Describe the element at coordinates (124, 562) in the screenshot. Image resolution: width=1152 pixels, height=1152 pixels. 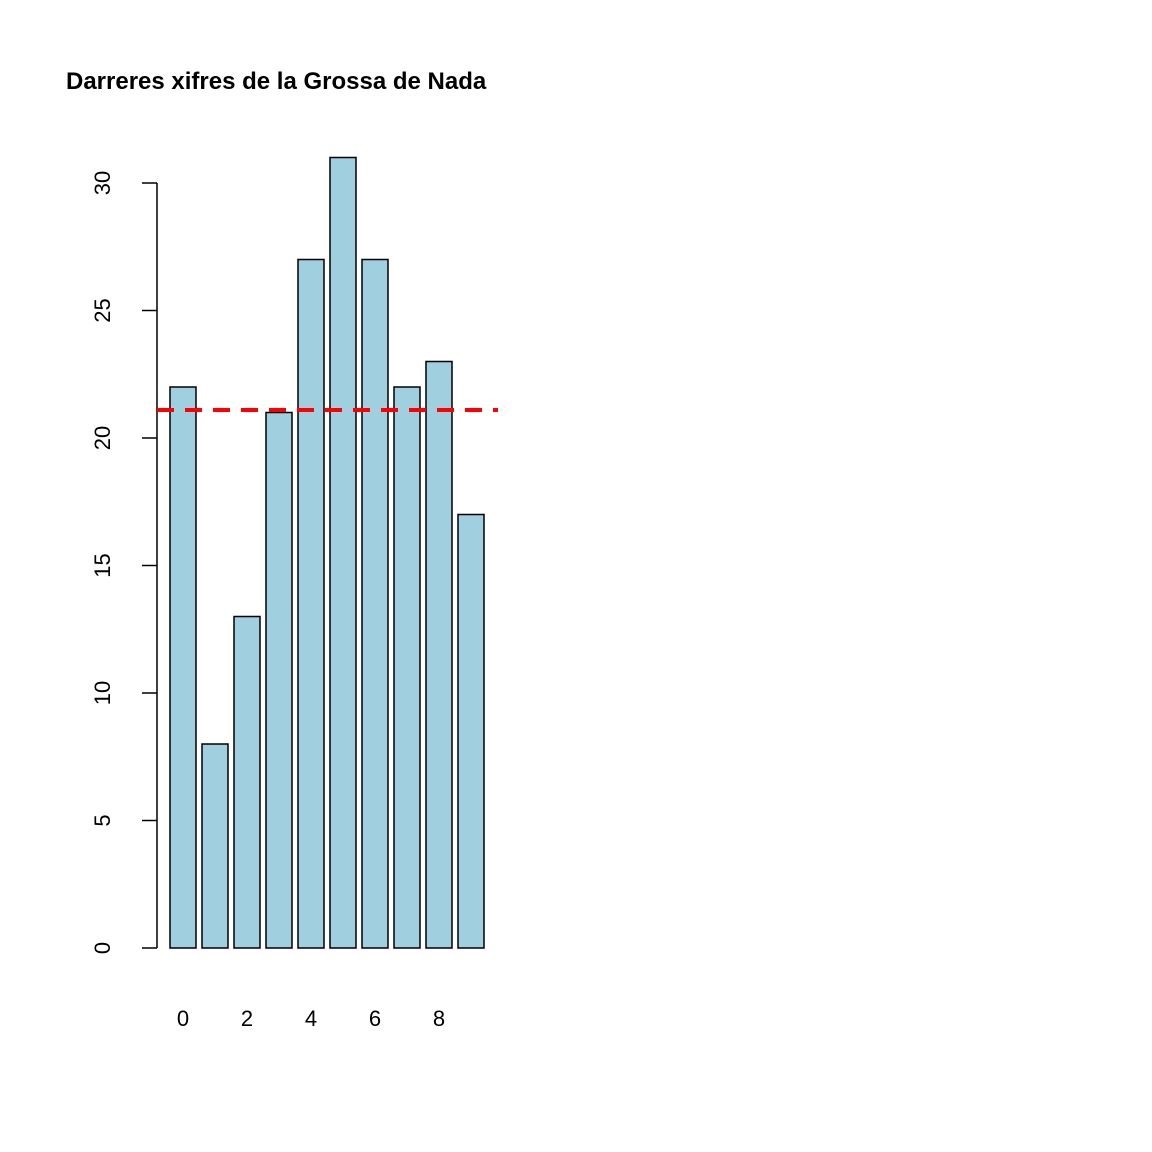
I see `y-axis: 0 5 10 15 20 25 30` at that location.